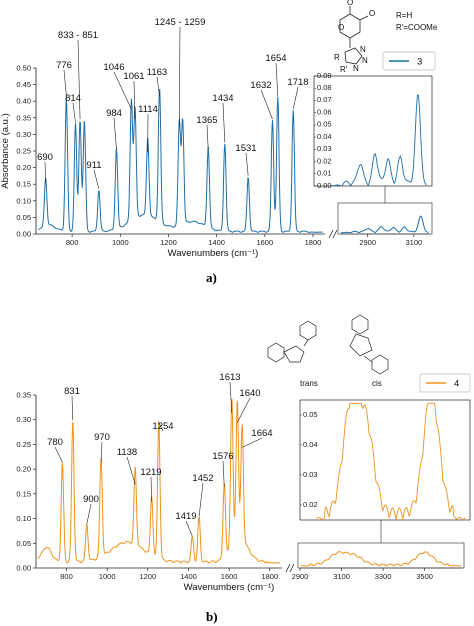  What do you see at coordinates (148, 109) in the screenshot?
I see `peak-label: 1114` at bounding box center [148, 109].